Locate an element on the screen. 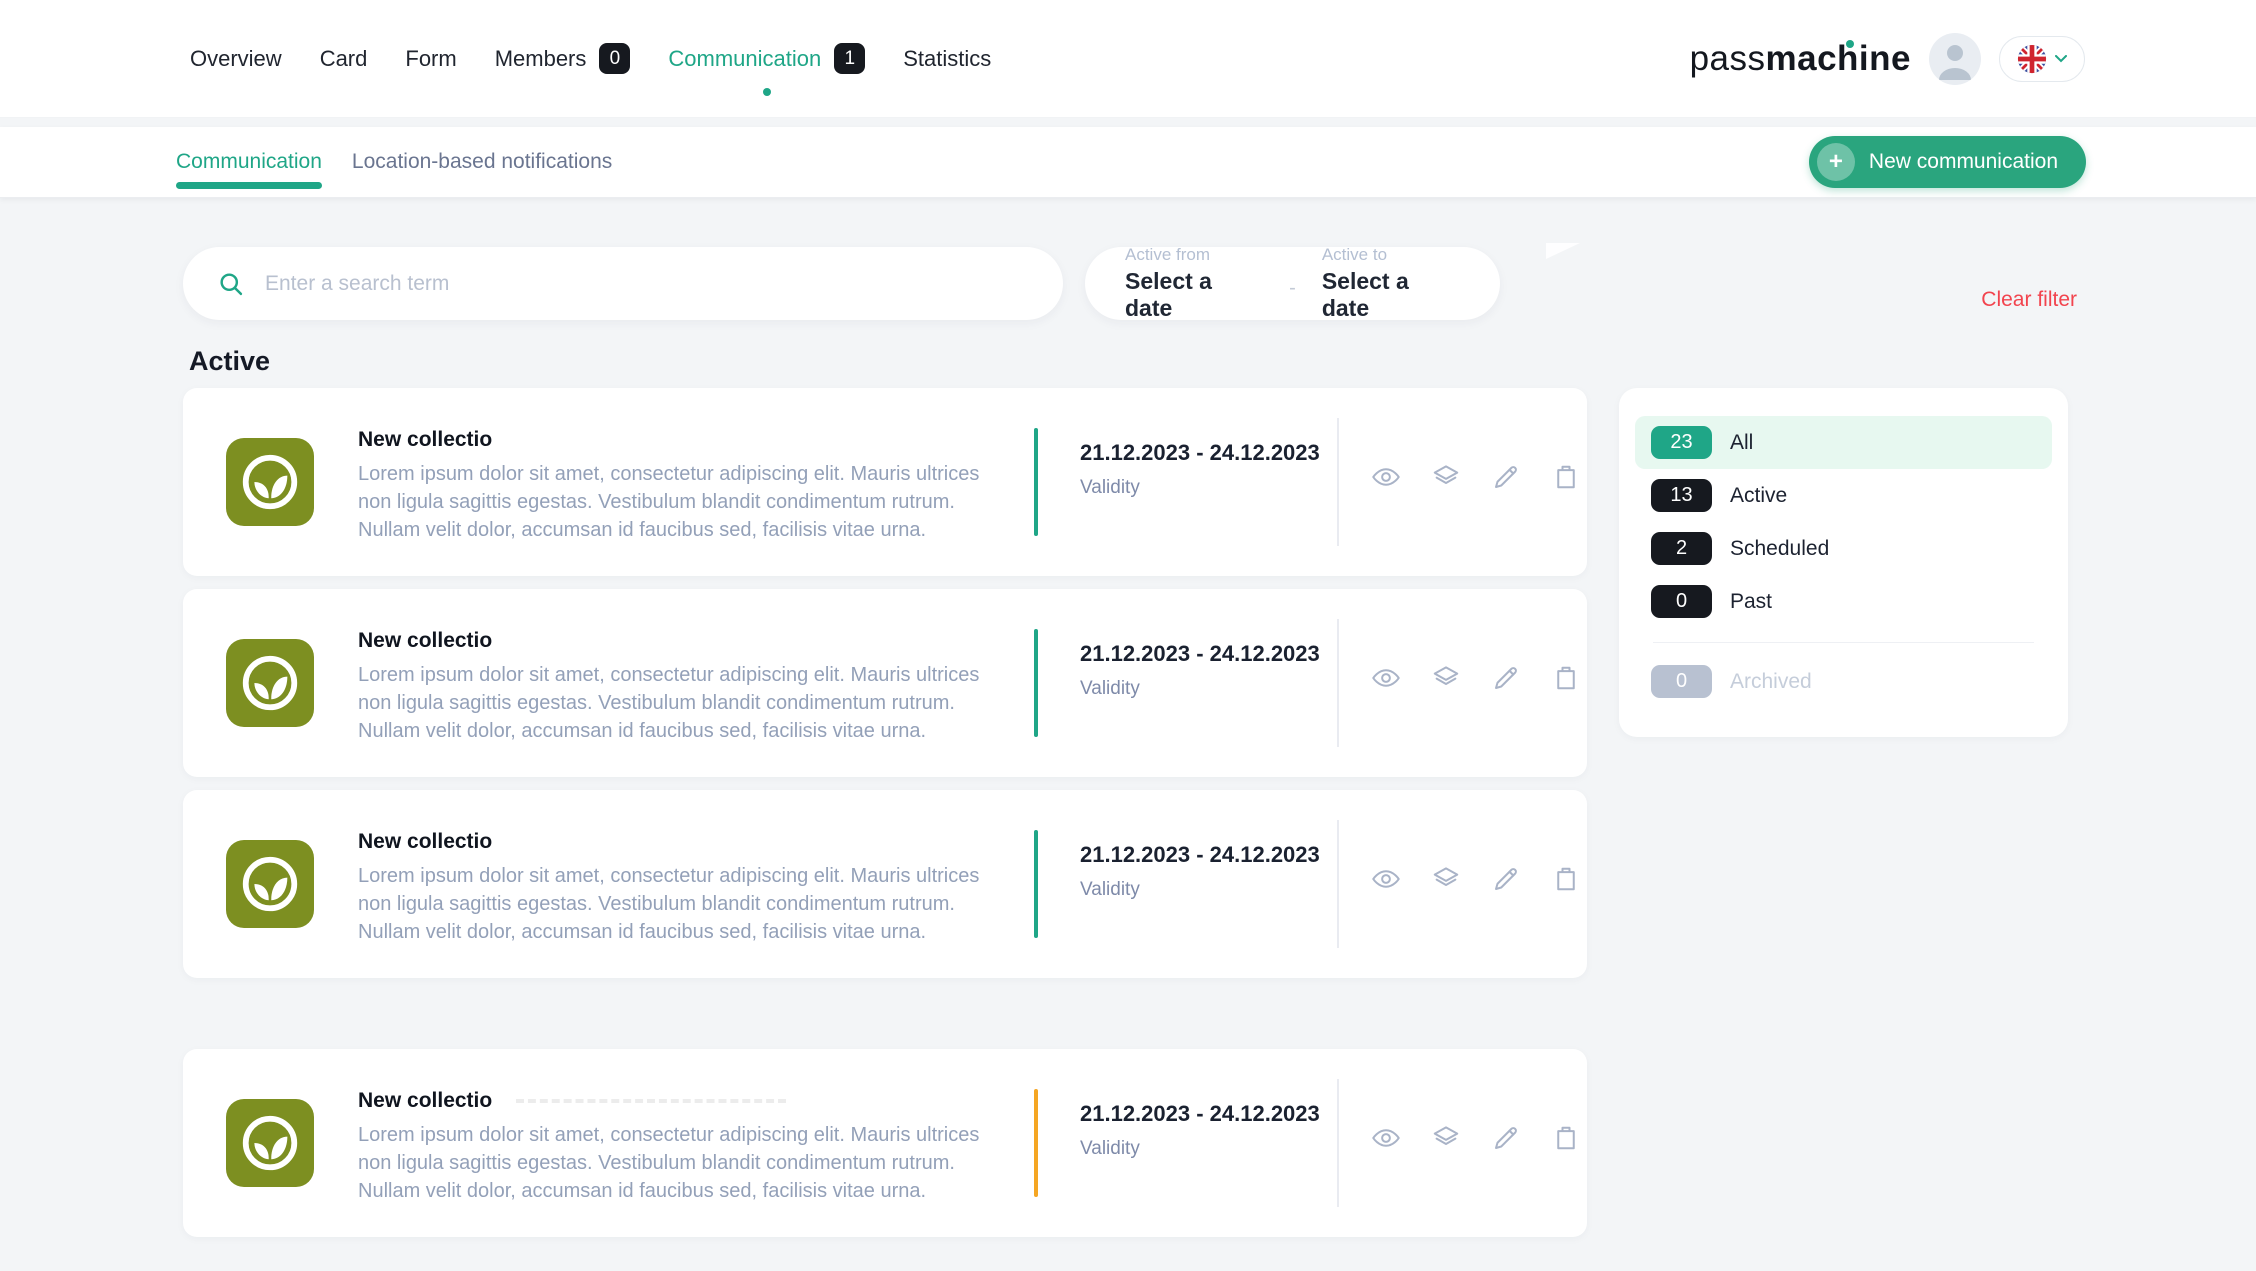 The image size is (2256, 1271). person-icon is located at coordinates (1955, 62).